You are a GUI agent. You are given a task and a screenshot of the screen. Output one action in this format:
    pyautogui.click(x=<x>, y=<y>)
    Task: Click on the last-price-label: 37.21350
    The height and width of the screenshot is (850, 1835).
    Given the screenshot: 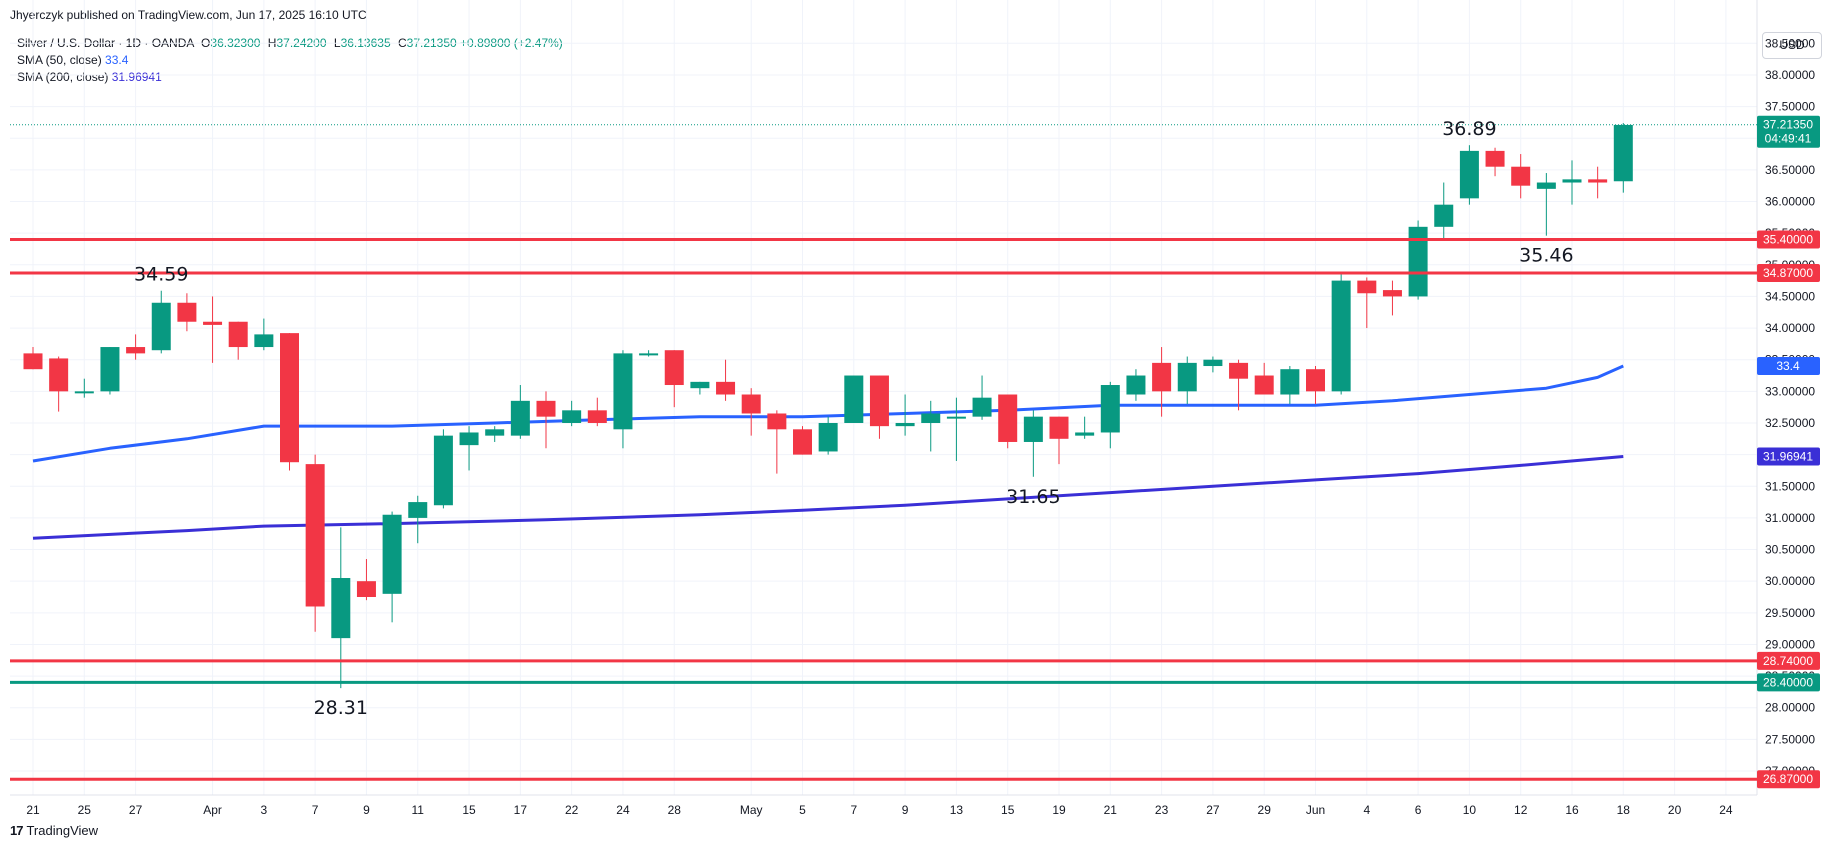 What is the action you would take?
    pyautogui.click(x=1788, y=125)
    